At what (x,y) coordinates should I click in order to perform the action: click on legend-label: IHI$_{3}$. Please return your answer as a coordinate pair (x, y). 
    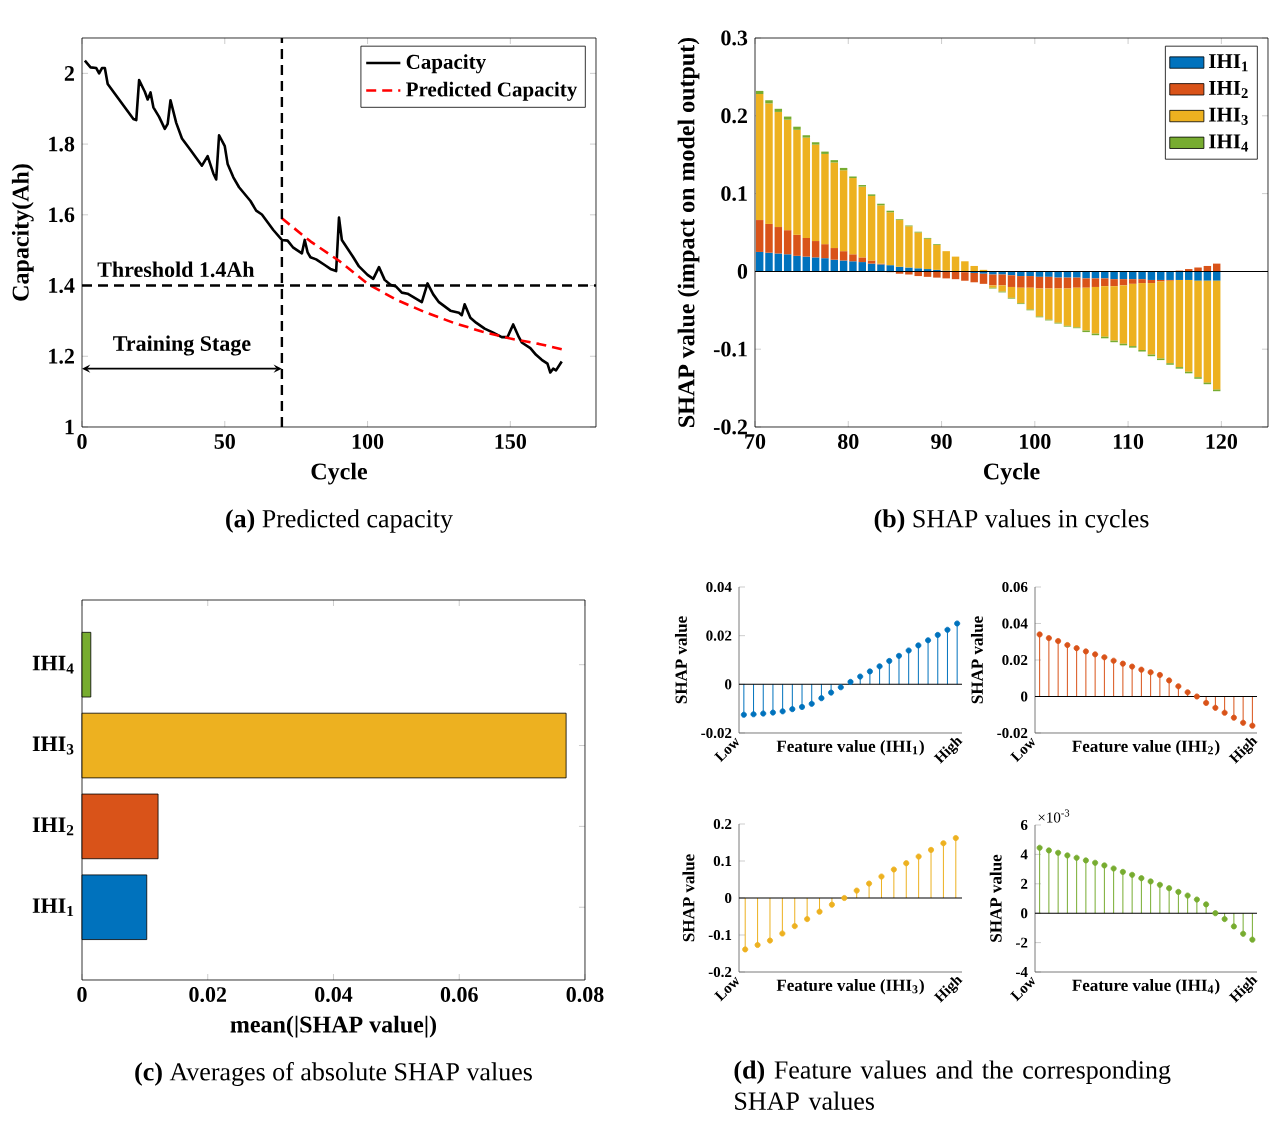
    Looking at the image, I should click on (1228, 116).